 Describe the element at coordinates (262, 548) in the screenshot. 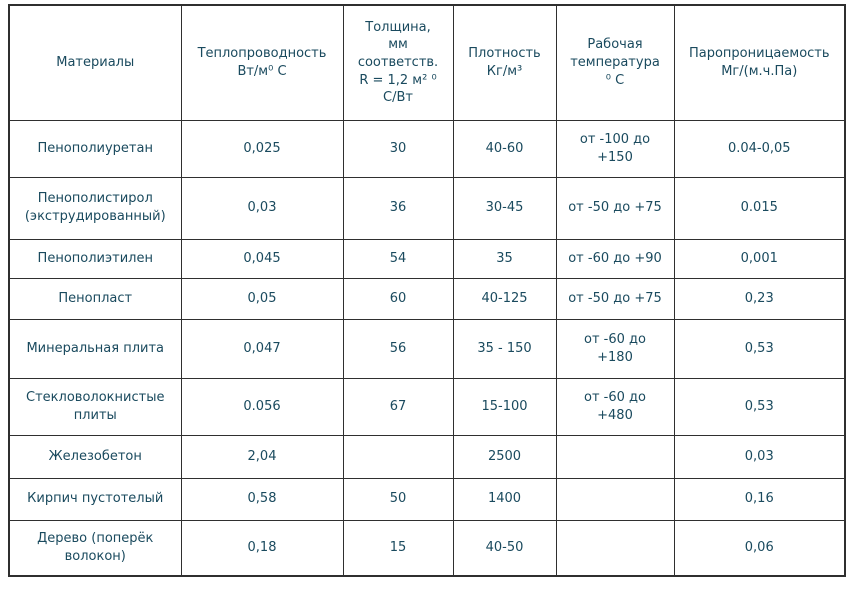

I see `thermal-conductivity-cell: 0,18` at that location.